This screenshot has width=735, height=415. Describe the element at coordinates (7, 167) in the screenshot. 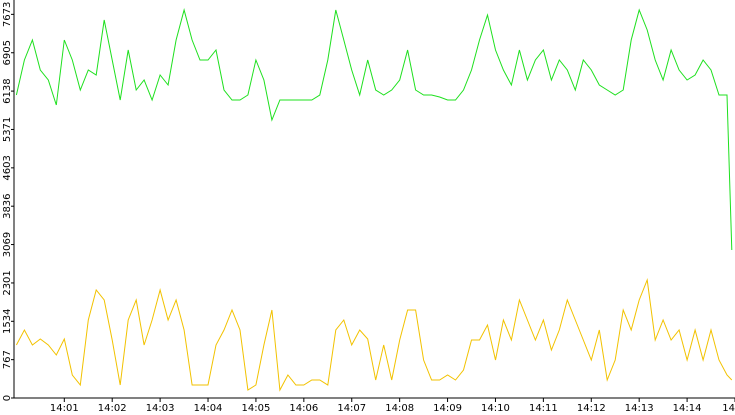

I see `y-tick-label: 4603` at that location.